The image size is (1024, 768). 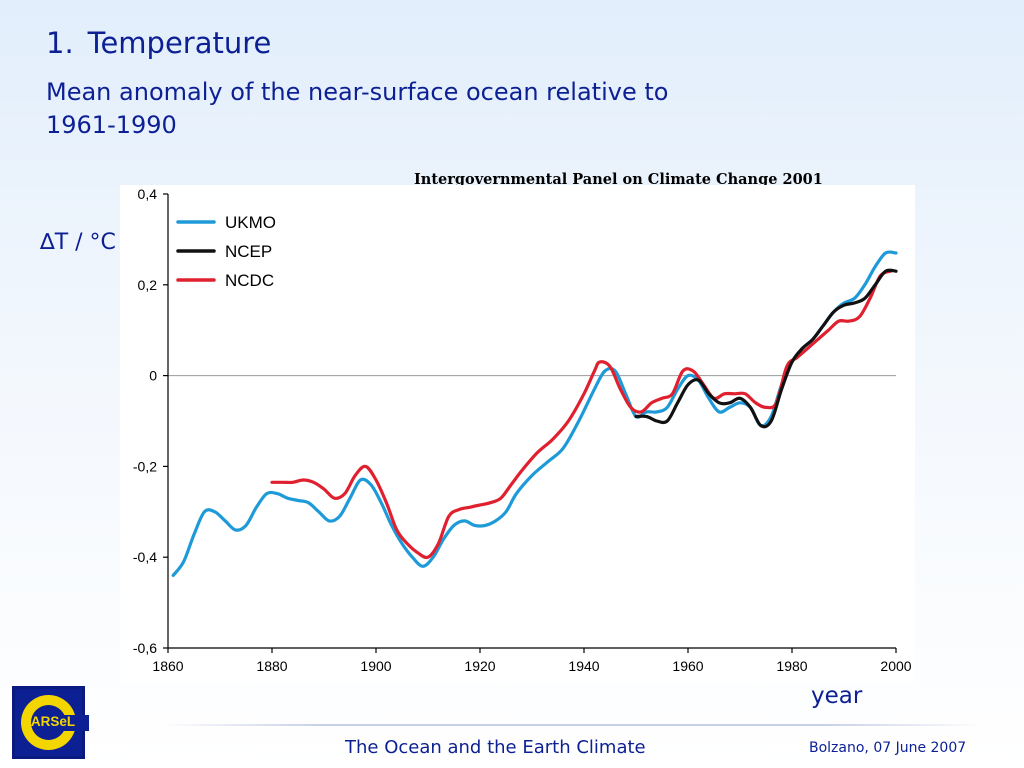 I want to click on y-tick-label: -0,2, so click(x=145, y=466).